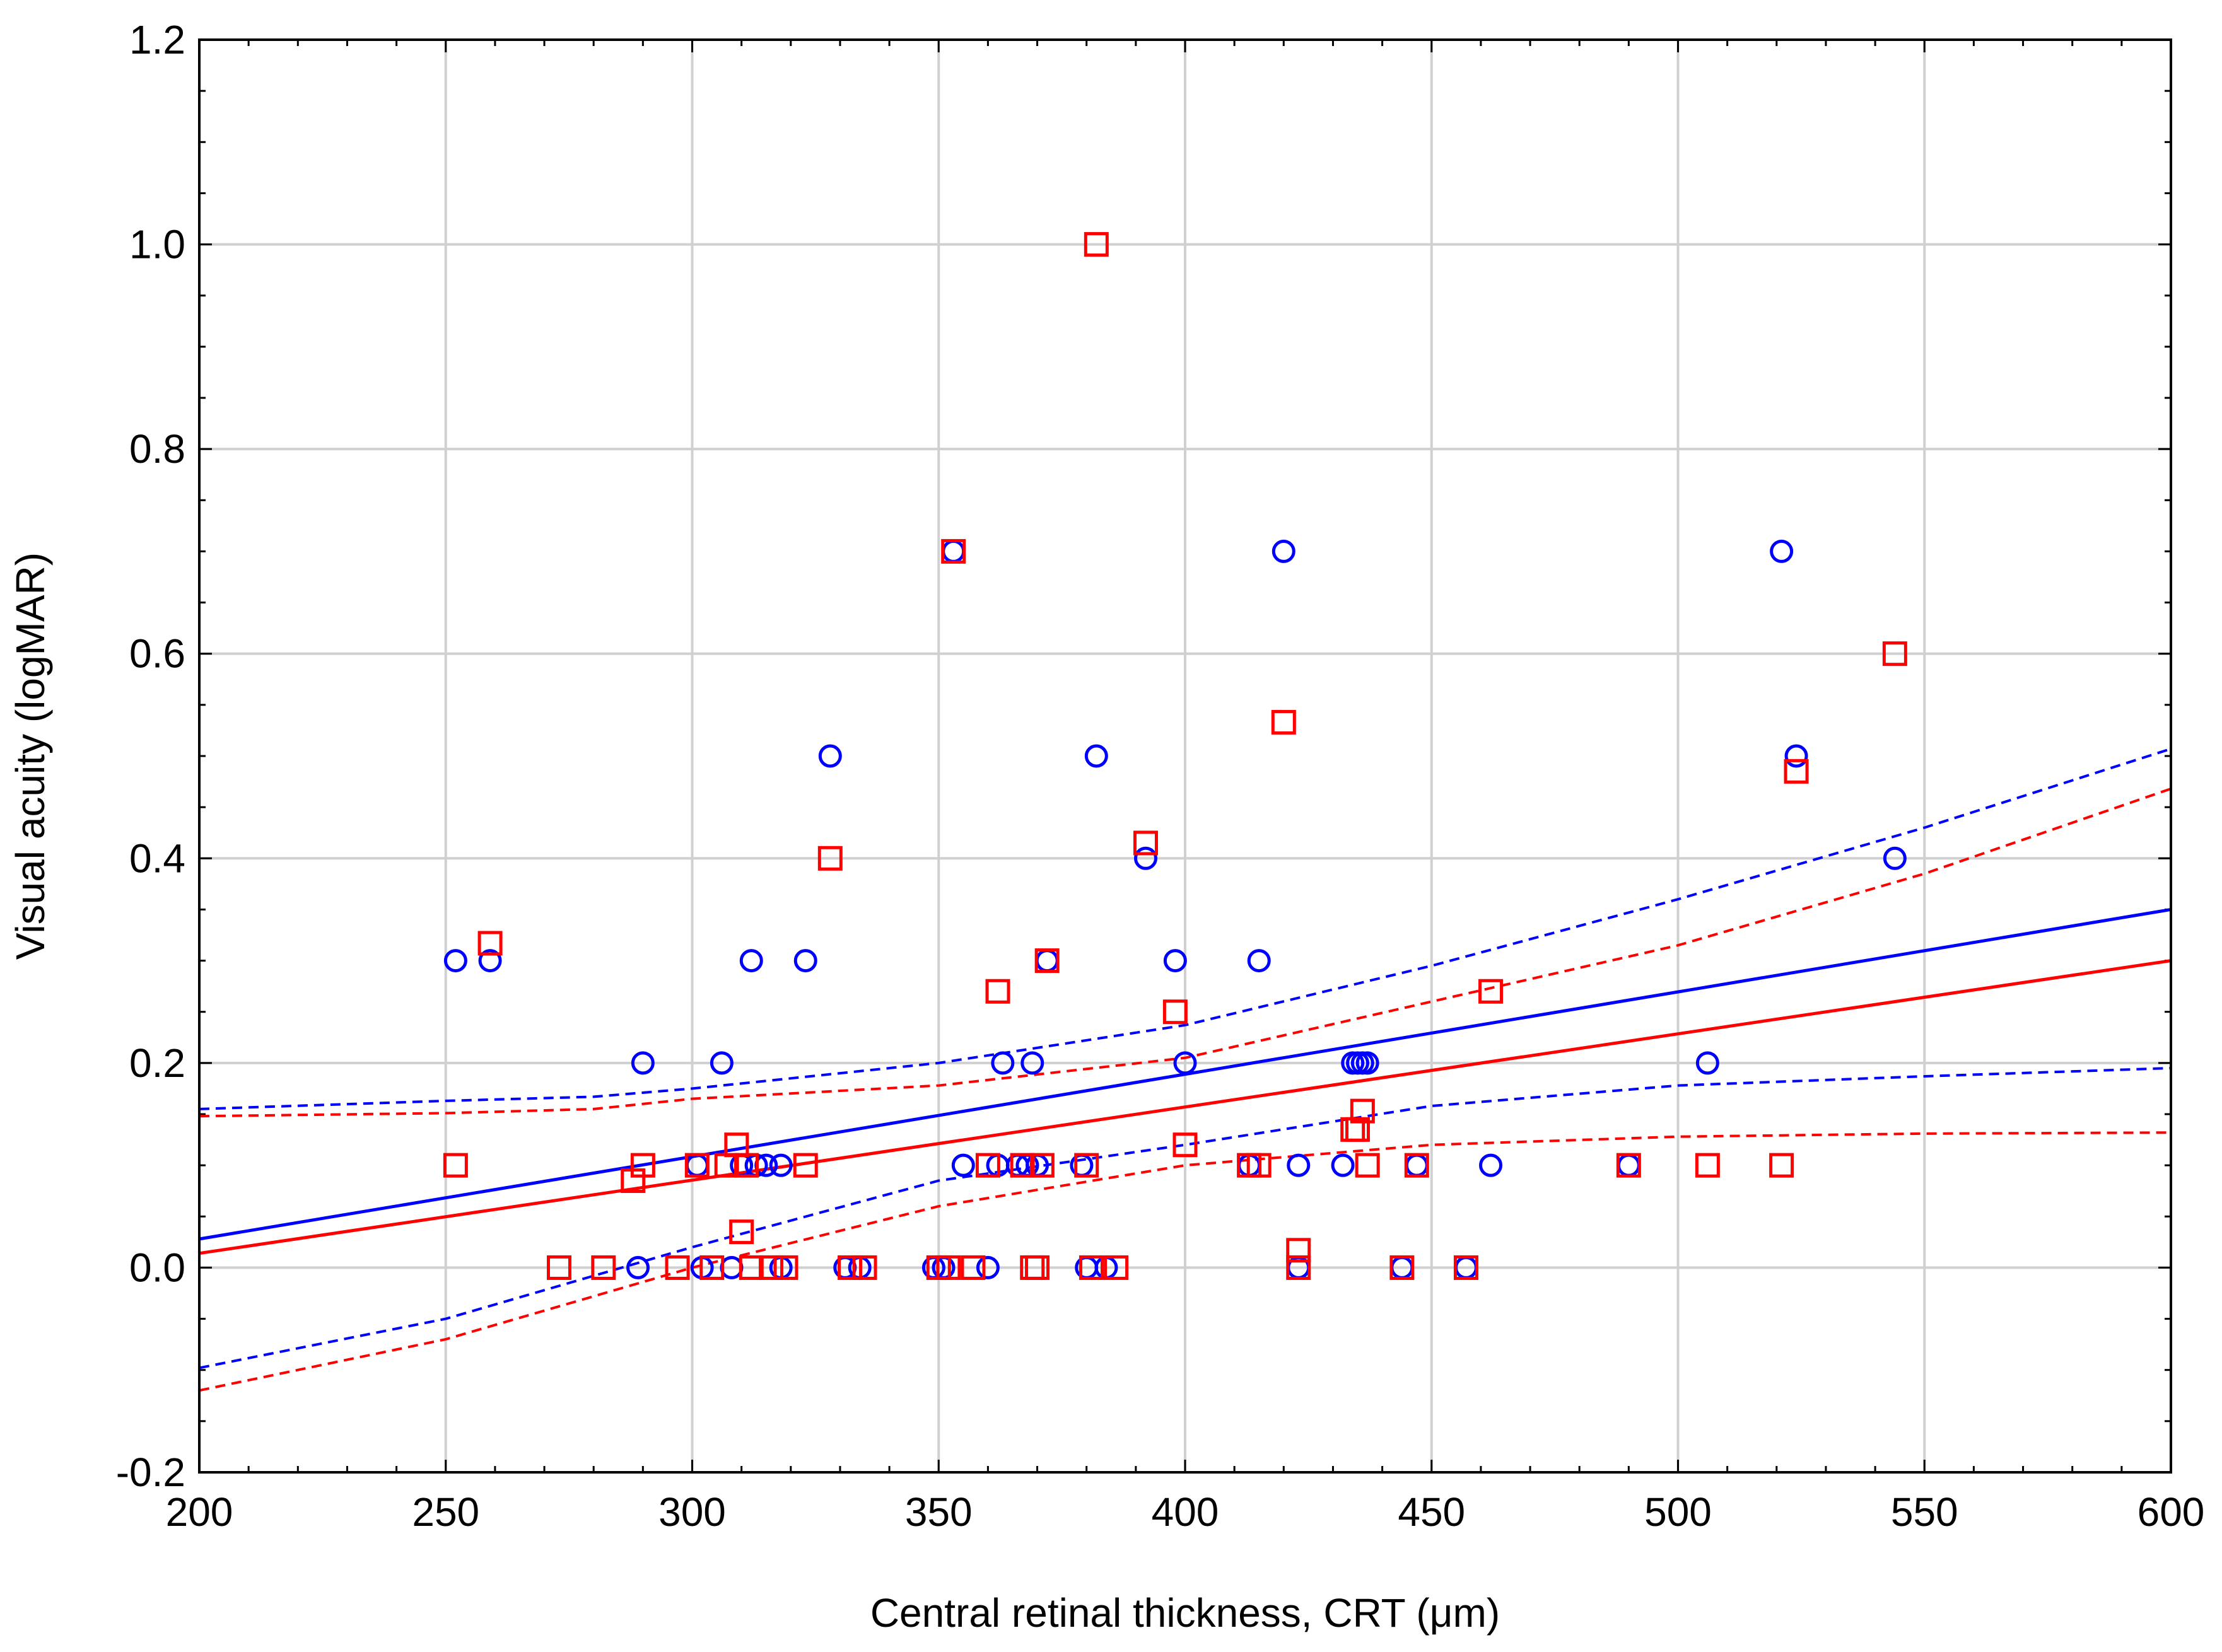  What do you see at coordinates (30, 756) in the screenshot?
I see `y-axis-title: Visual acuity (logMAR)` at bounding box center [30, 756].